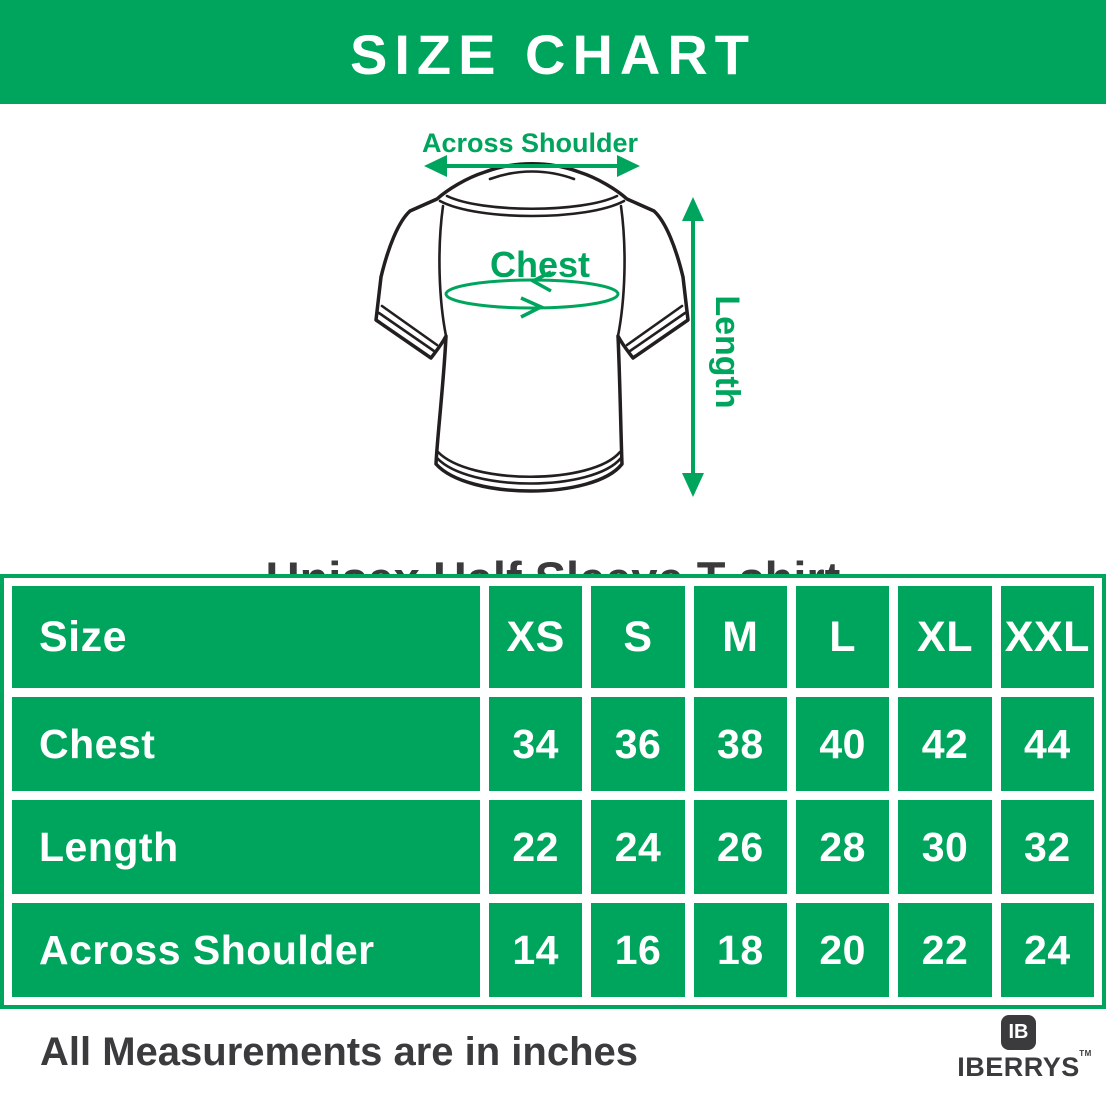 The image size is (1106, 1103). I want to click on across-shoulder-arrow, so click(532, 166).